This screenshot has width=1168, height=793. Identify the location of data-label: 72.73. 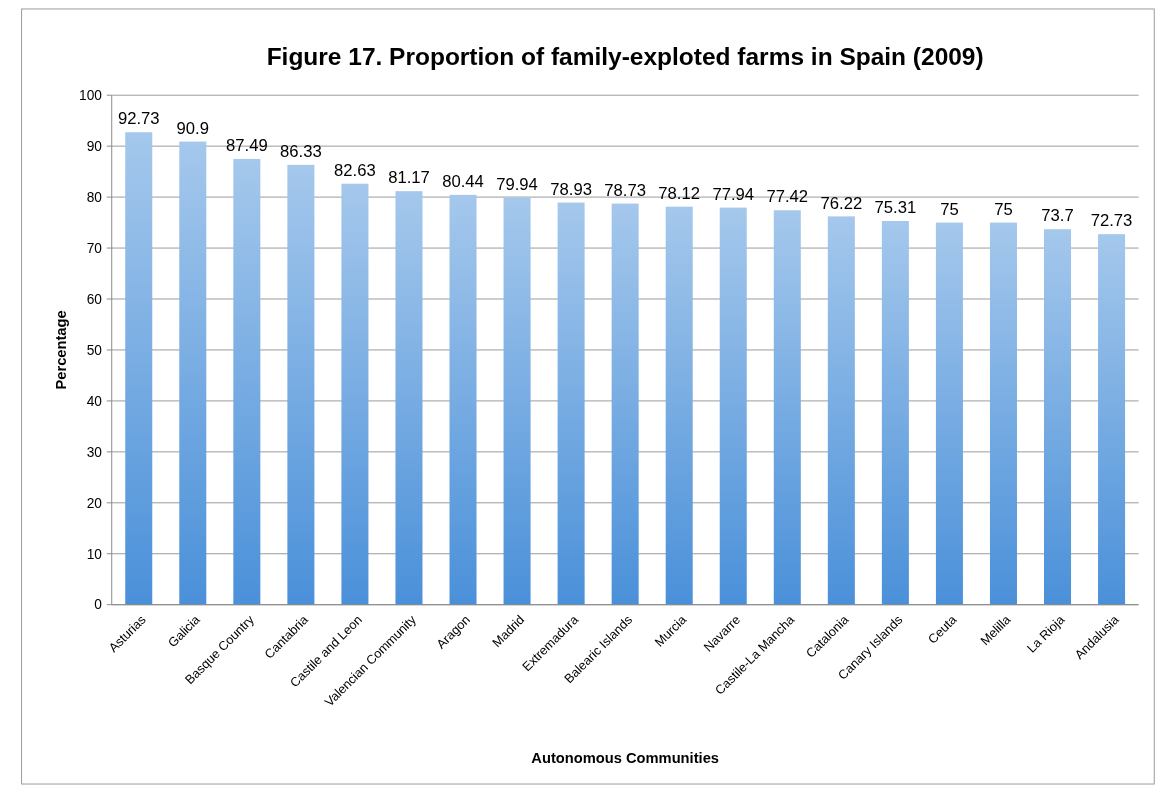
(1111, 221).